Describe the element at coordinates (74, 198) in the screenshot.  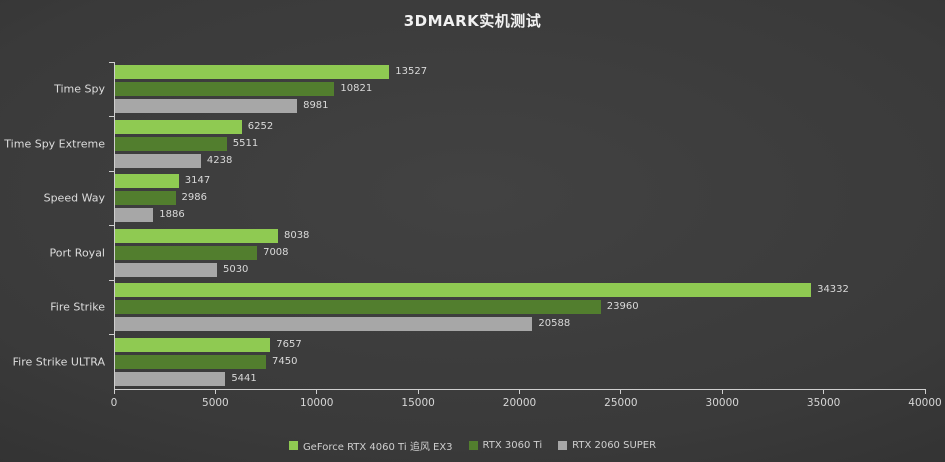
I see `category-label: Speed Way` at that location.